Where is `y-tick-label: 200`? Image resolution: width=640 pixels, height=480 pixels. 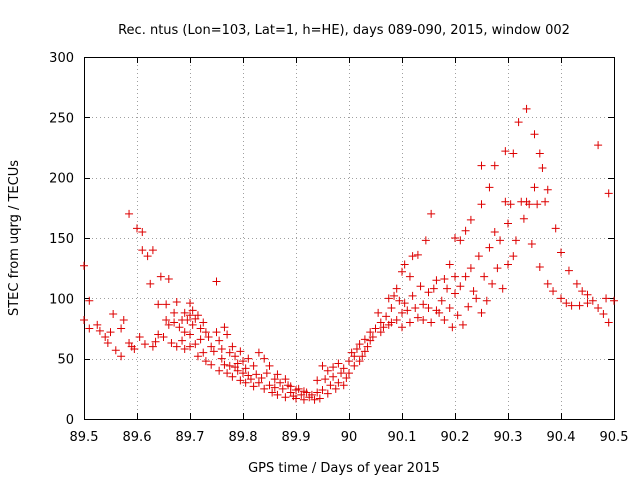 y-tick-label: 200 is located at coordinates (61, 179).